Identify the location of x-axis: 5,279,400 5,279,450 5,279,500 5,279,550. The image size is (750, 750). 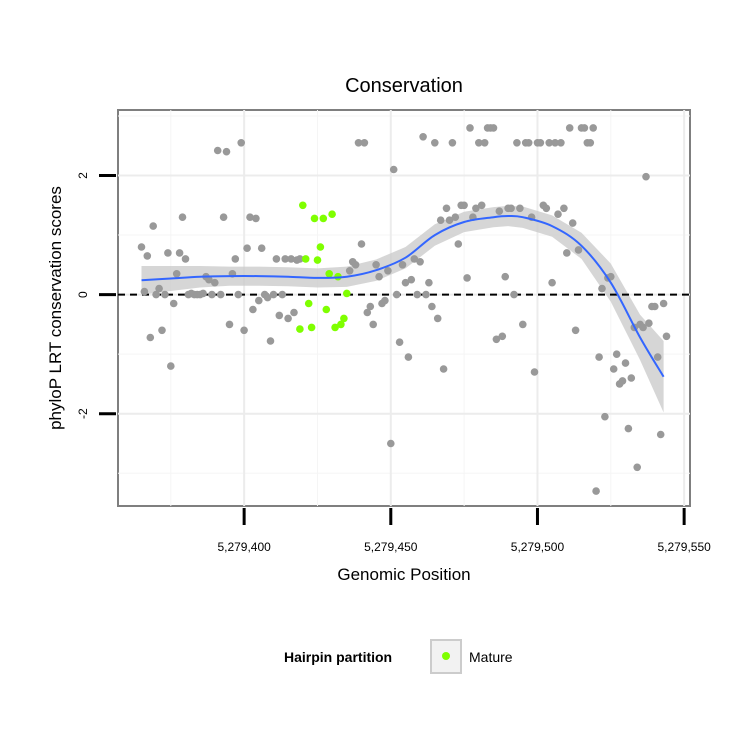
(464, 531).